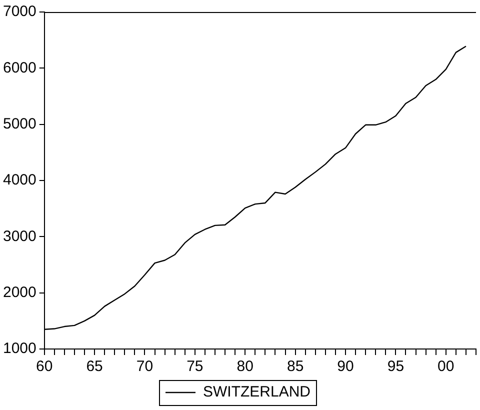 This screenshot has width=480, height=410. Describe the element at coordinates (19, 236) in the screenshot. I see `y-tick-label: 3000` at that location.